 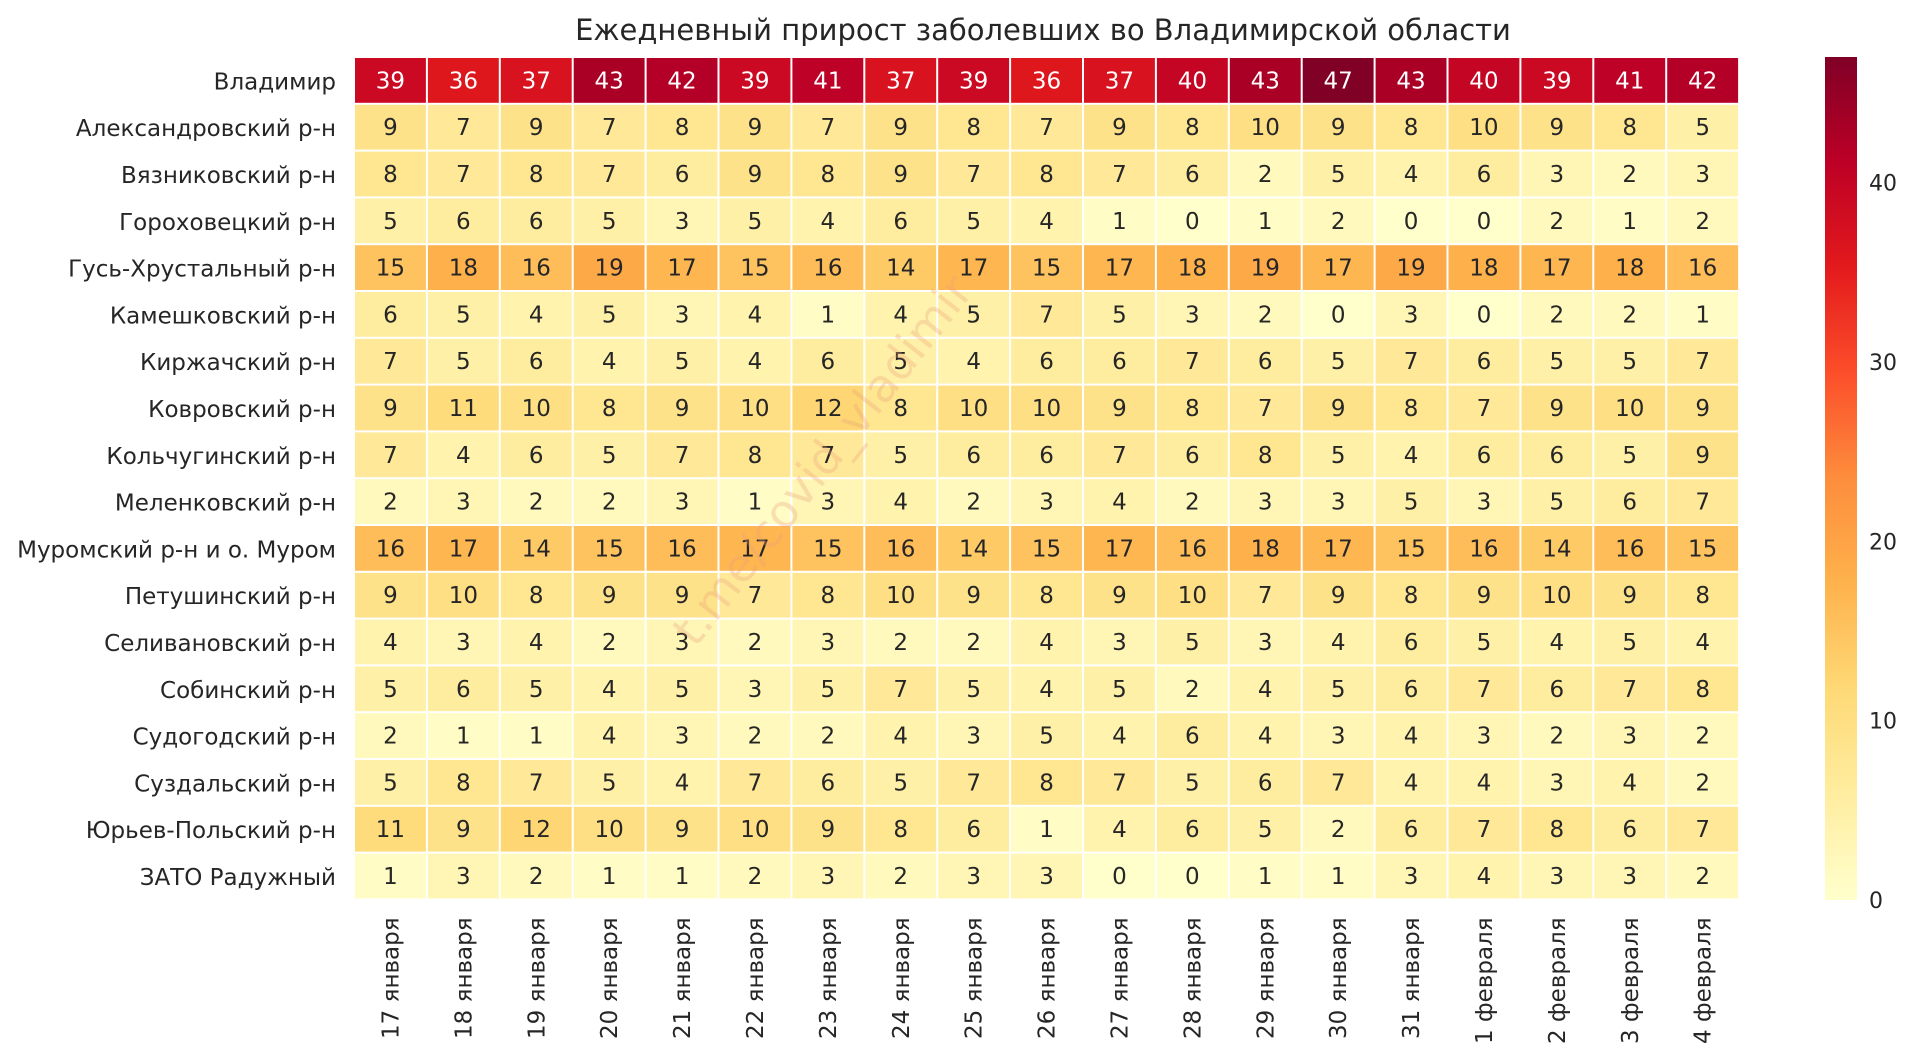 What do you see at coordinates (1883, 184) in the screenshot?
I see `colorbar-tick-label: 40` at bounding box center [1883, 184].